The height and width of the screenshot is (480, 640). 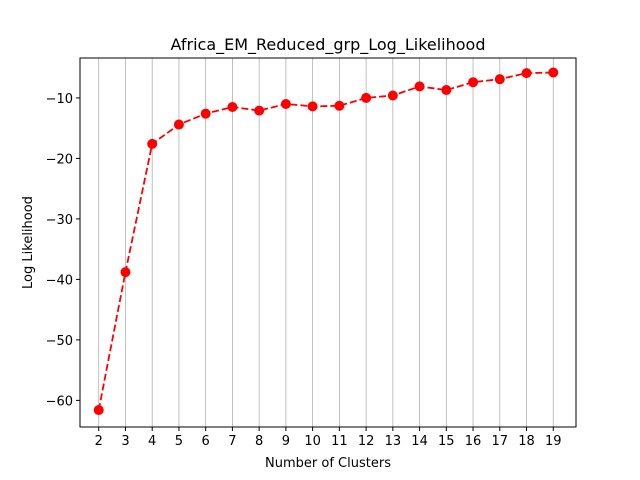 What do you see at coordinates (286, 441) in the screenshot?
I see `x-tick-label: 9` at bounding box center [286, 441].